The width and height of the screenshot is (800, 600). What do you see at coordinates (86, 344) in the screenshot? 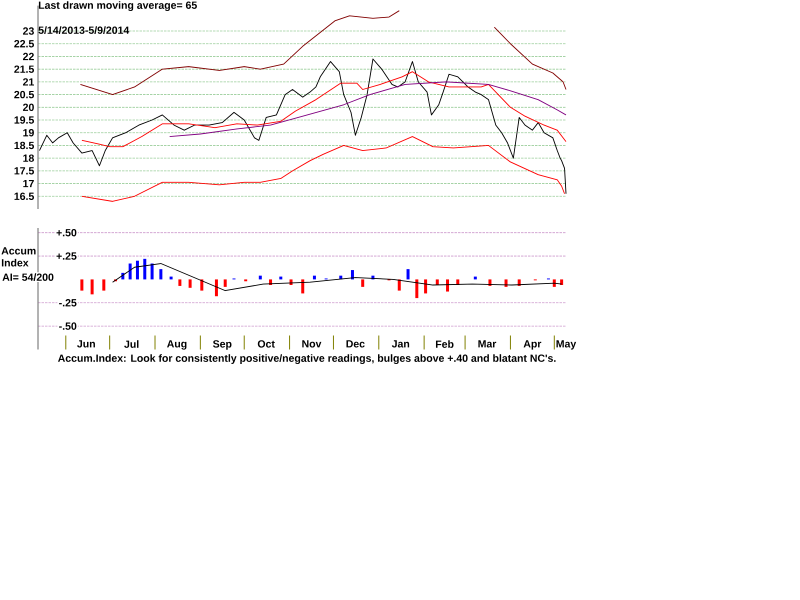
I see `x-tick-label: Jun` at bounding box center [86, 344].